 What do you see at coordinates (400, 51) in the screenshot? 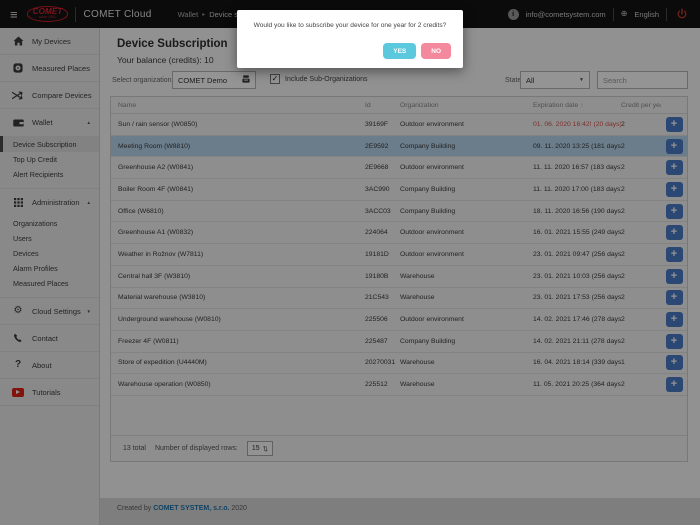
I see `yes-button: YES` at bounding box center [400, 51].